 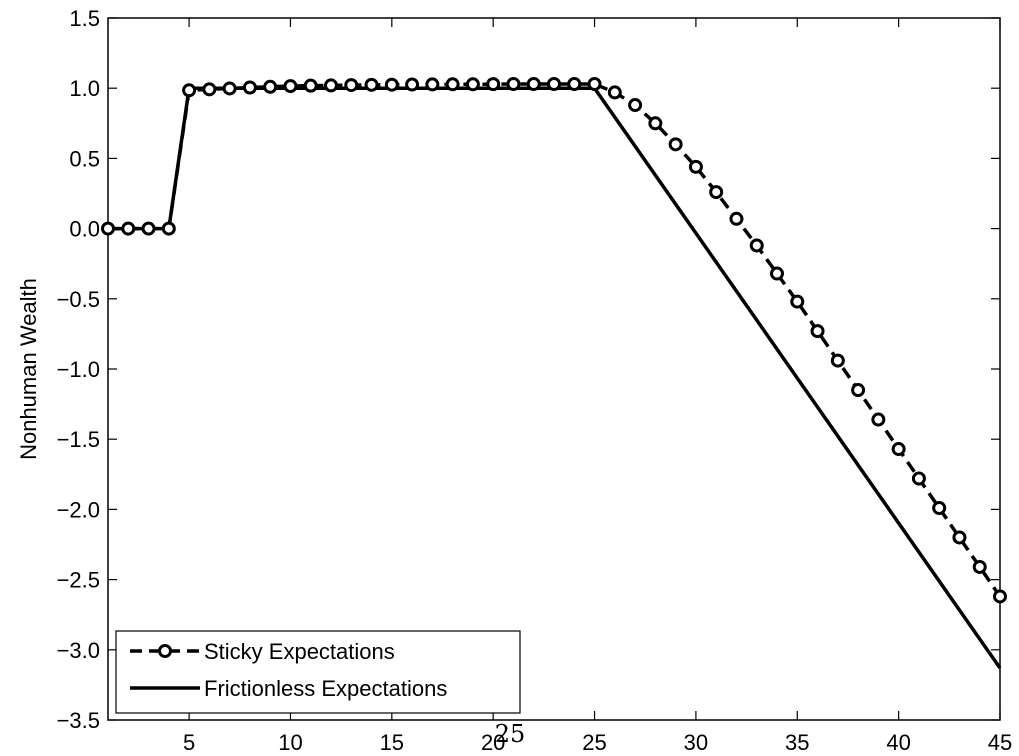 What do you see at coordinates (78, 369) in the screenshot?
I see `y-tick-label: −1.0` at bounding box center [78, 369].